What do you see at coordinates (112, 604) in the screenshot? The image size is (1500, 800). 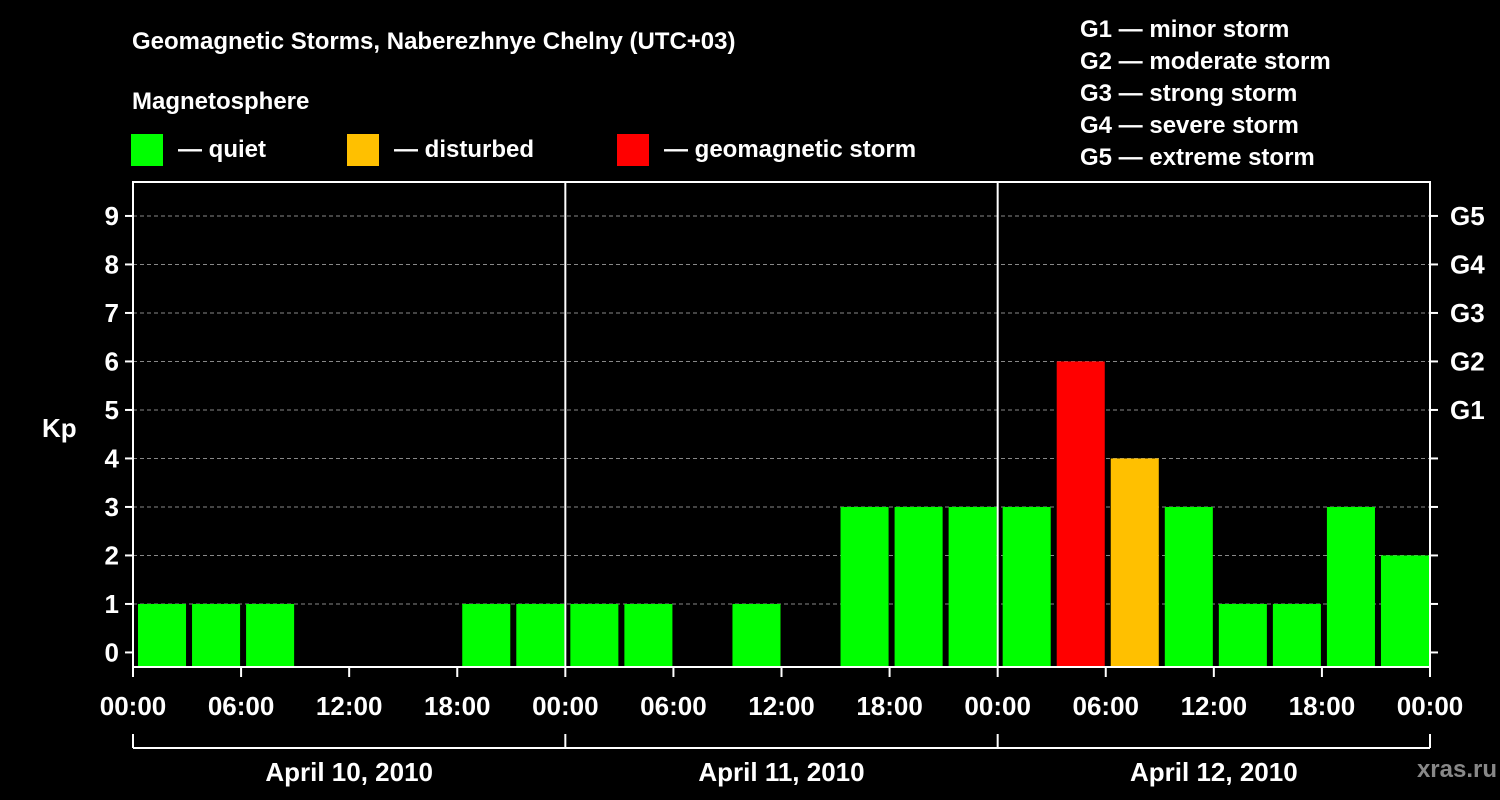 I see `y-tick-label: 1` at bounding box center [112, 604].